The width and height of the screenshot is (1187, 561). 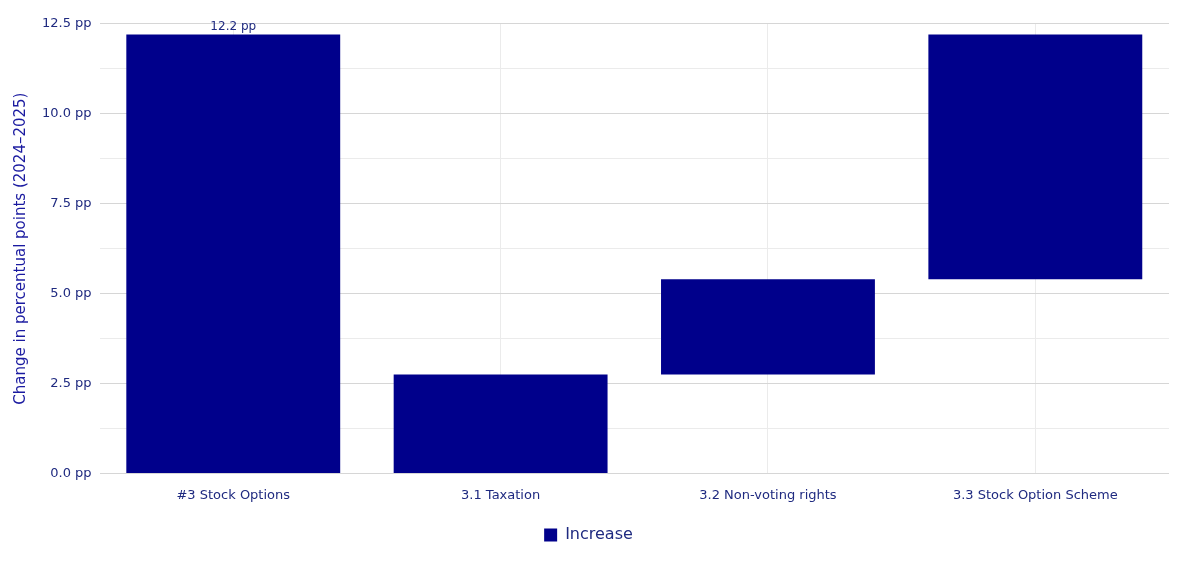 What do you see at coordinates (71, 382) in the screenshot?
I see `y-tick-label: 2.5 pp` at bounding box center [71, 382].